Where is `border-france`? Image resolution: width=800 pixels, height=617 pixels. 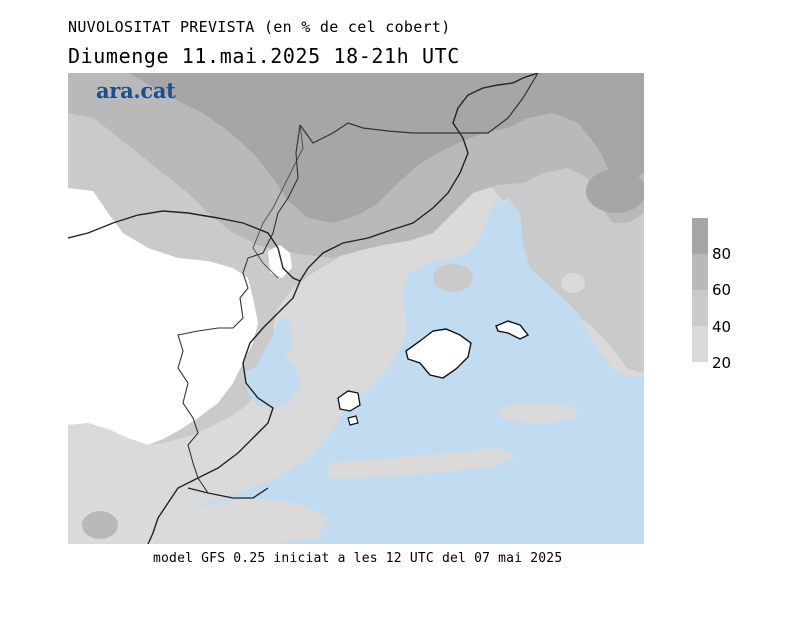
border-france is located at coordinates (278, 201).